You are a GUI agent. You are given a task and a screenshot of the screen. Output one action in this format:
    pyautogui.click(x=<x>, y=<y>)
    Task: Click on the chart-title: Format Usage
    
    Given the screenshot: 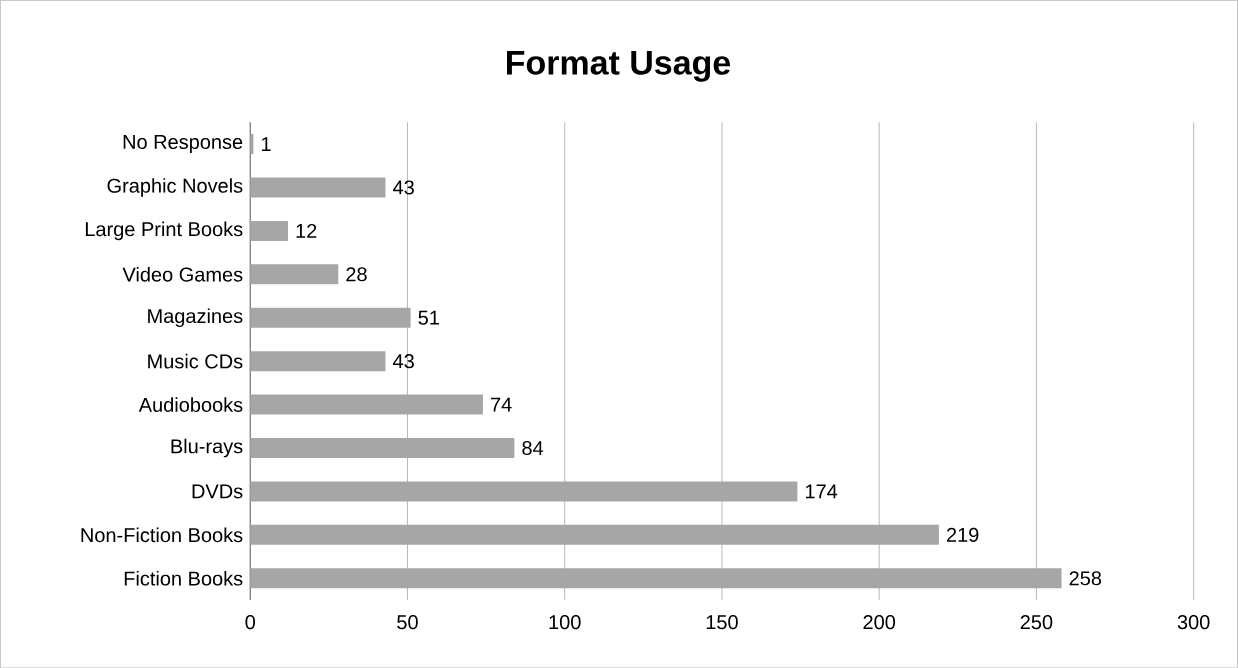 What is the action you would take?
    pyautogui.click(x=619, y=66)
    